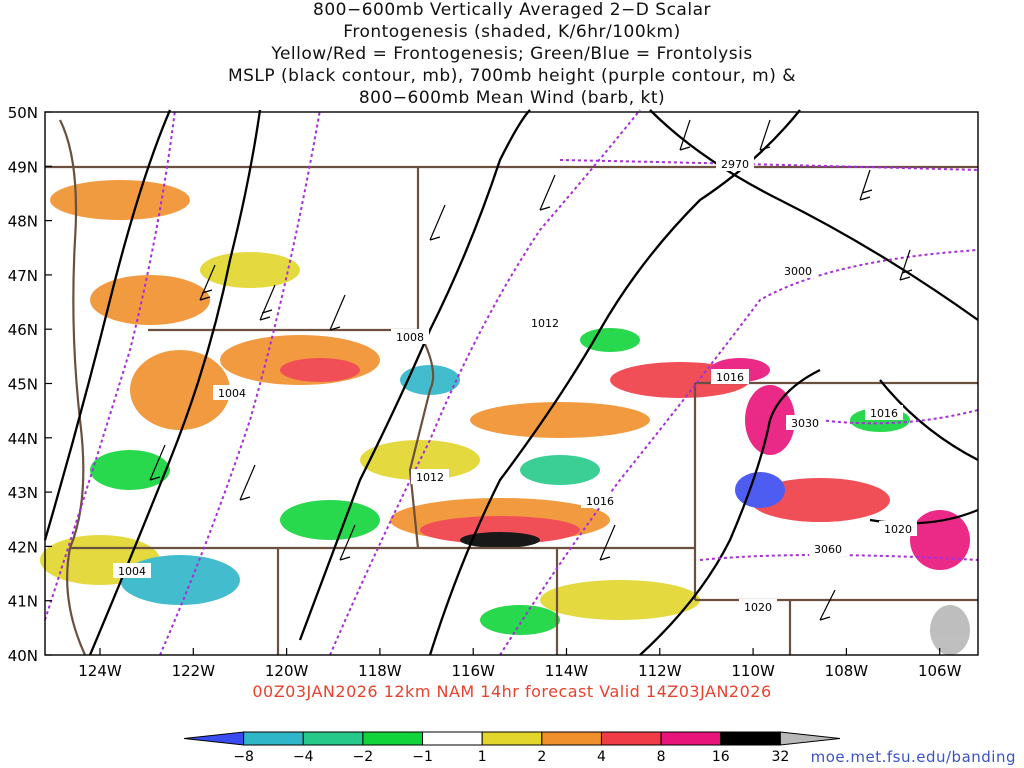 The height and width of the screenshot is (768, 1024). Describe the element at coordinates (661, 757) in the screenshot. I see `colorbar-label: 8` at that location.